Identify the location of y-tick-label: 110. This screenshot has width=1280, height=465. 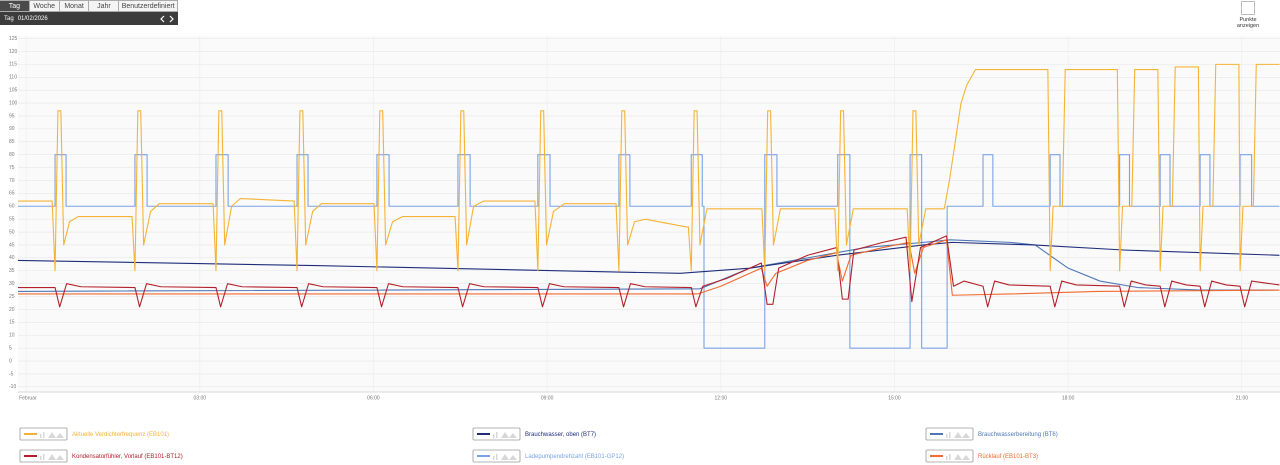
(13, 78).